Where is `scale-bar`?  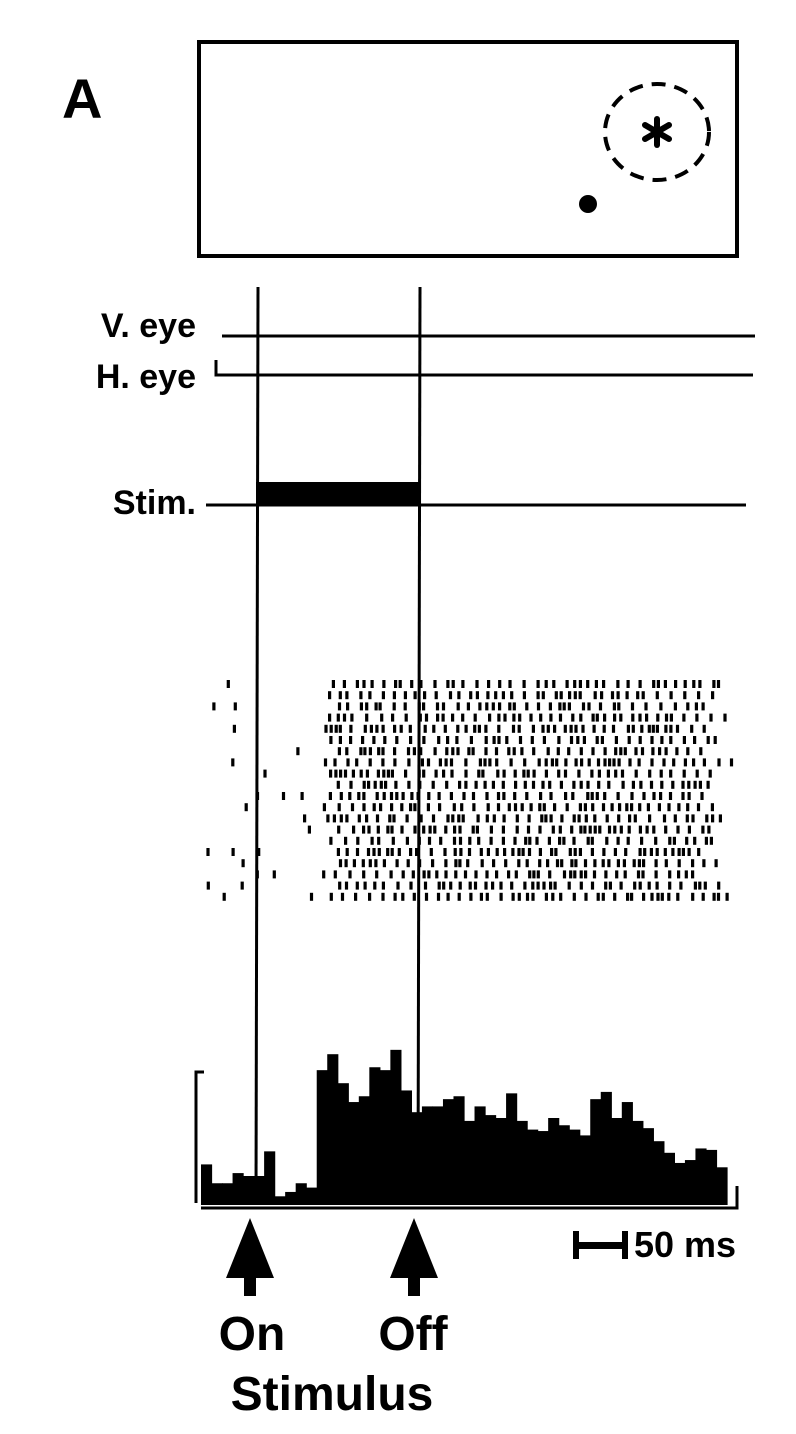
scale-bar is located at coordinates (600, 1245).